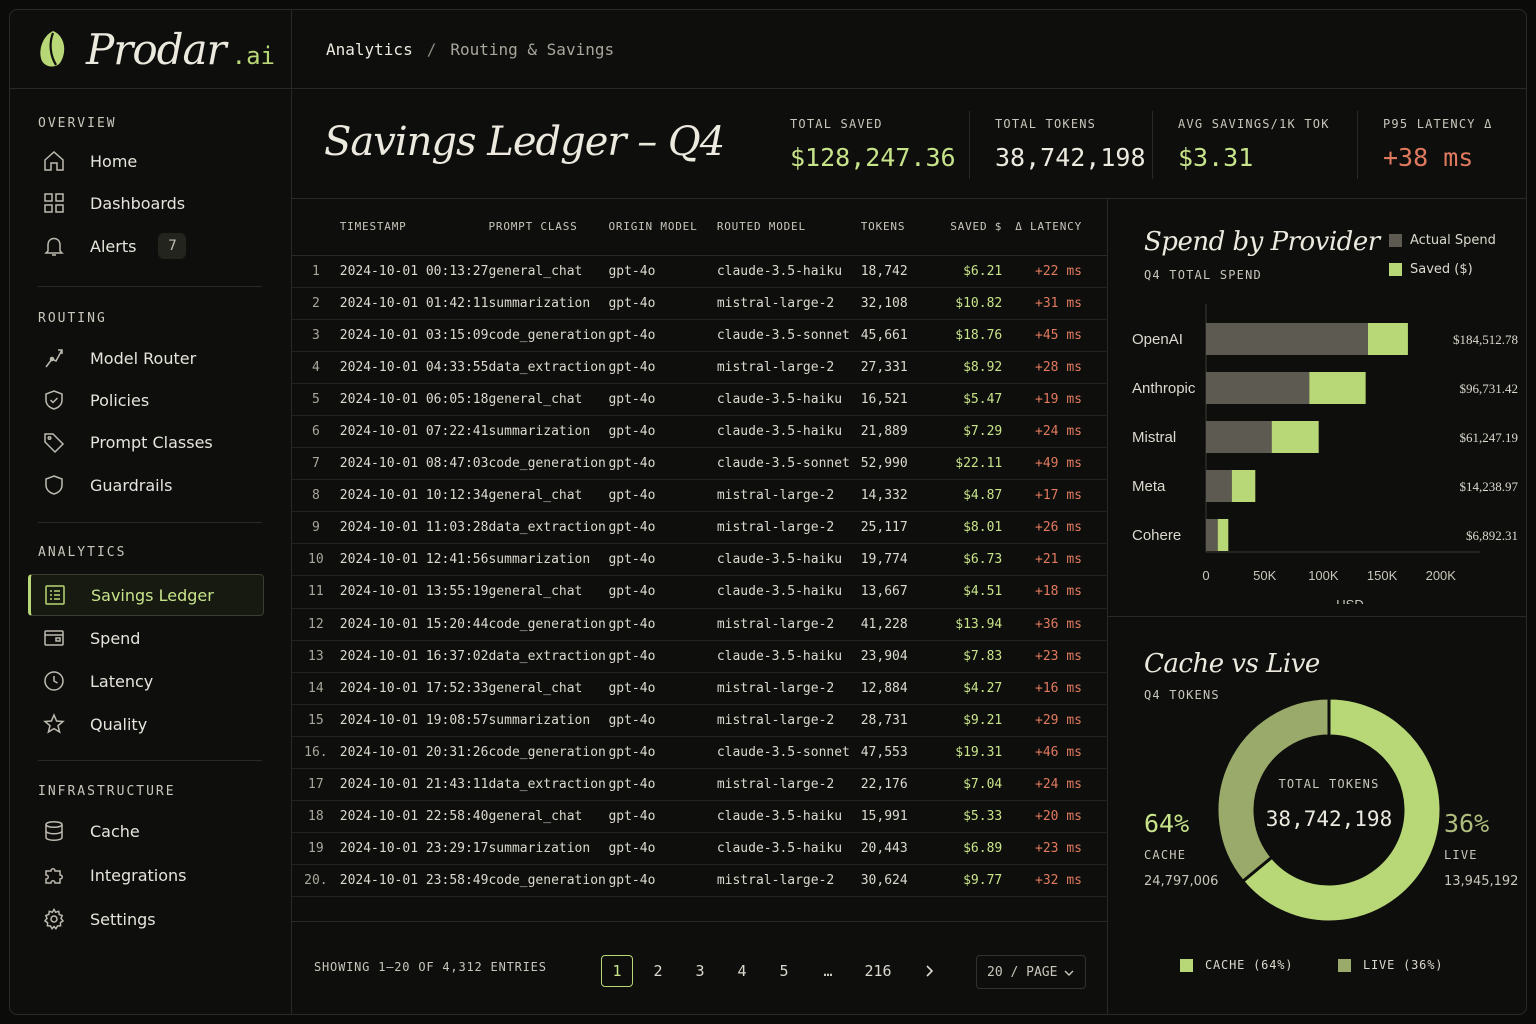 Image resolution: width=1536 pixels, height=1024 pixels. Describe the element at coordinates (742, 971) in the screenshot. I see `page-button-4: 4` at that location.